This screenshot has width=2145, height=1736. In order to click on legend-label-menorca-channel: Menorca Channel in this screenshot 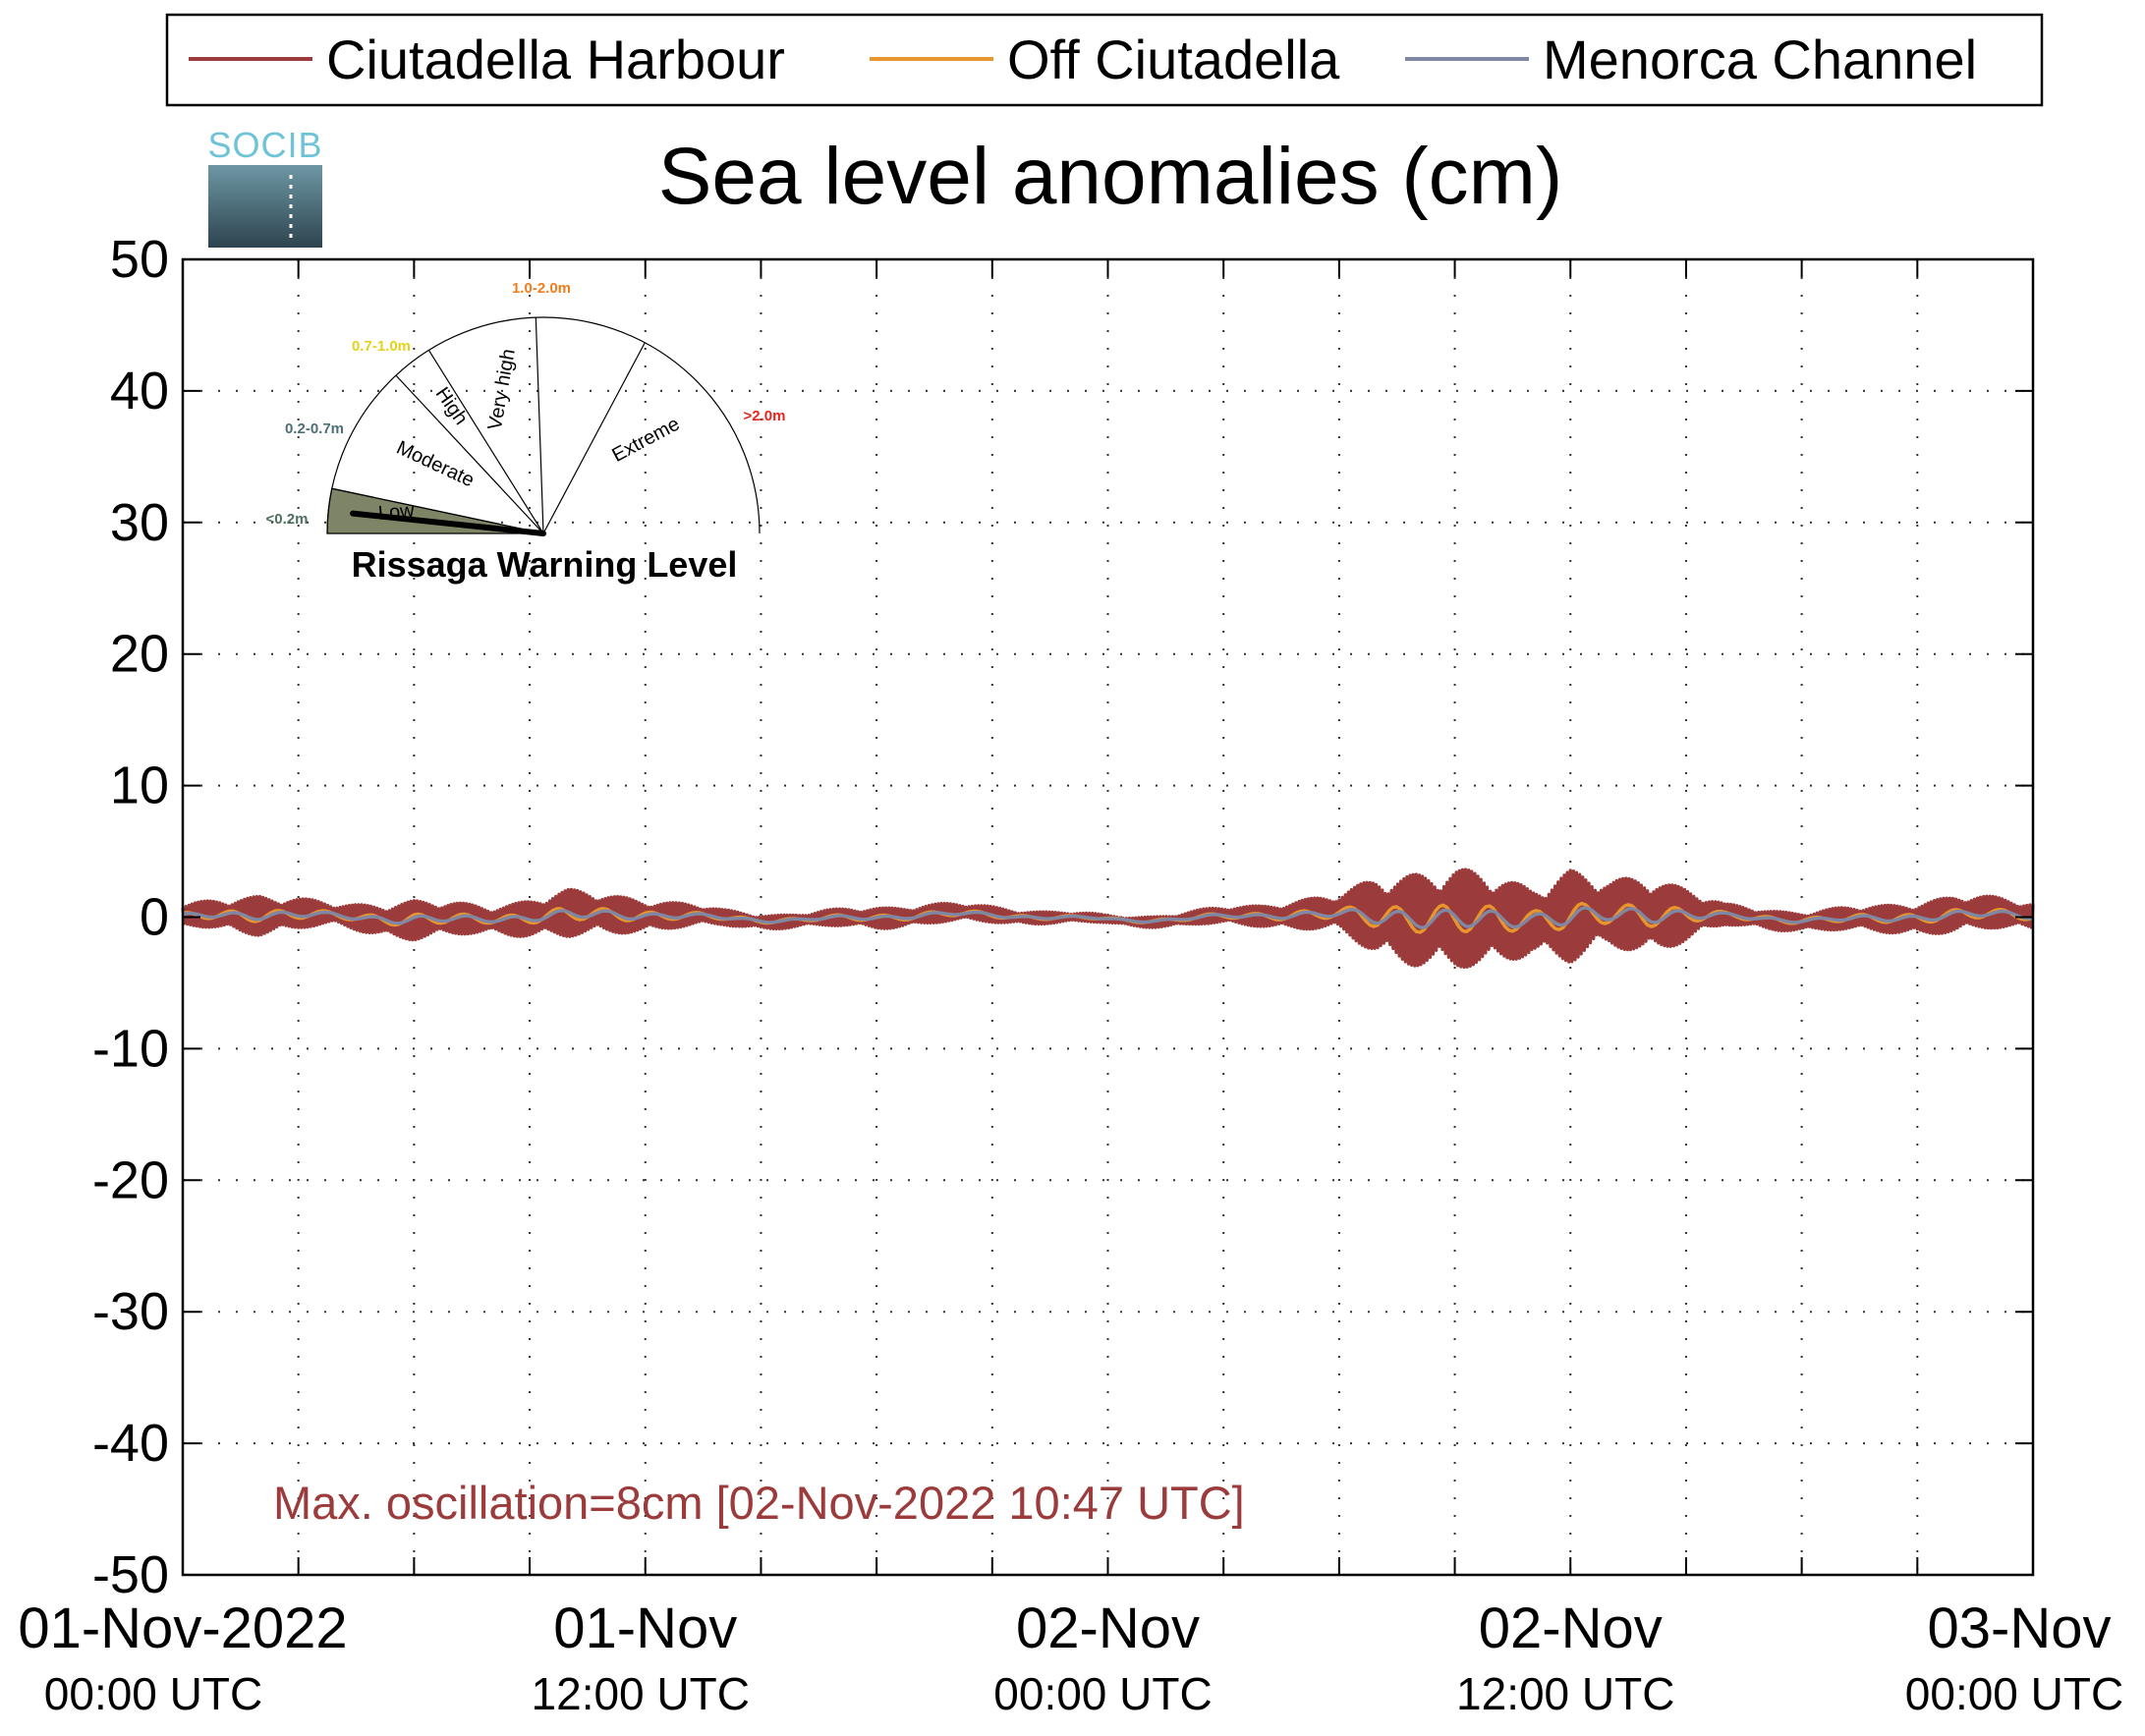, I will do `click(1760, 59)`.